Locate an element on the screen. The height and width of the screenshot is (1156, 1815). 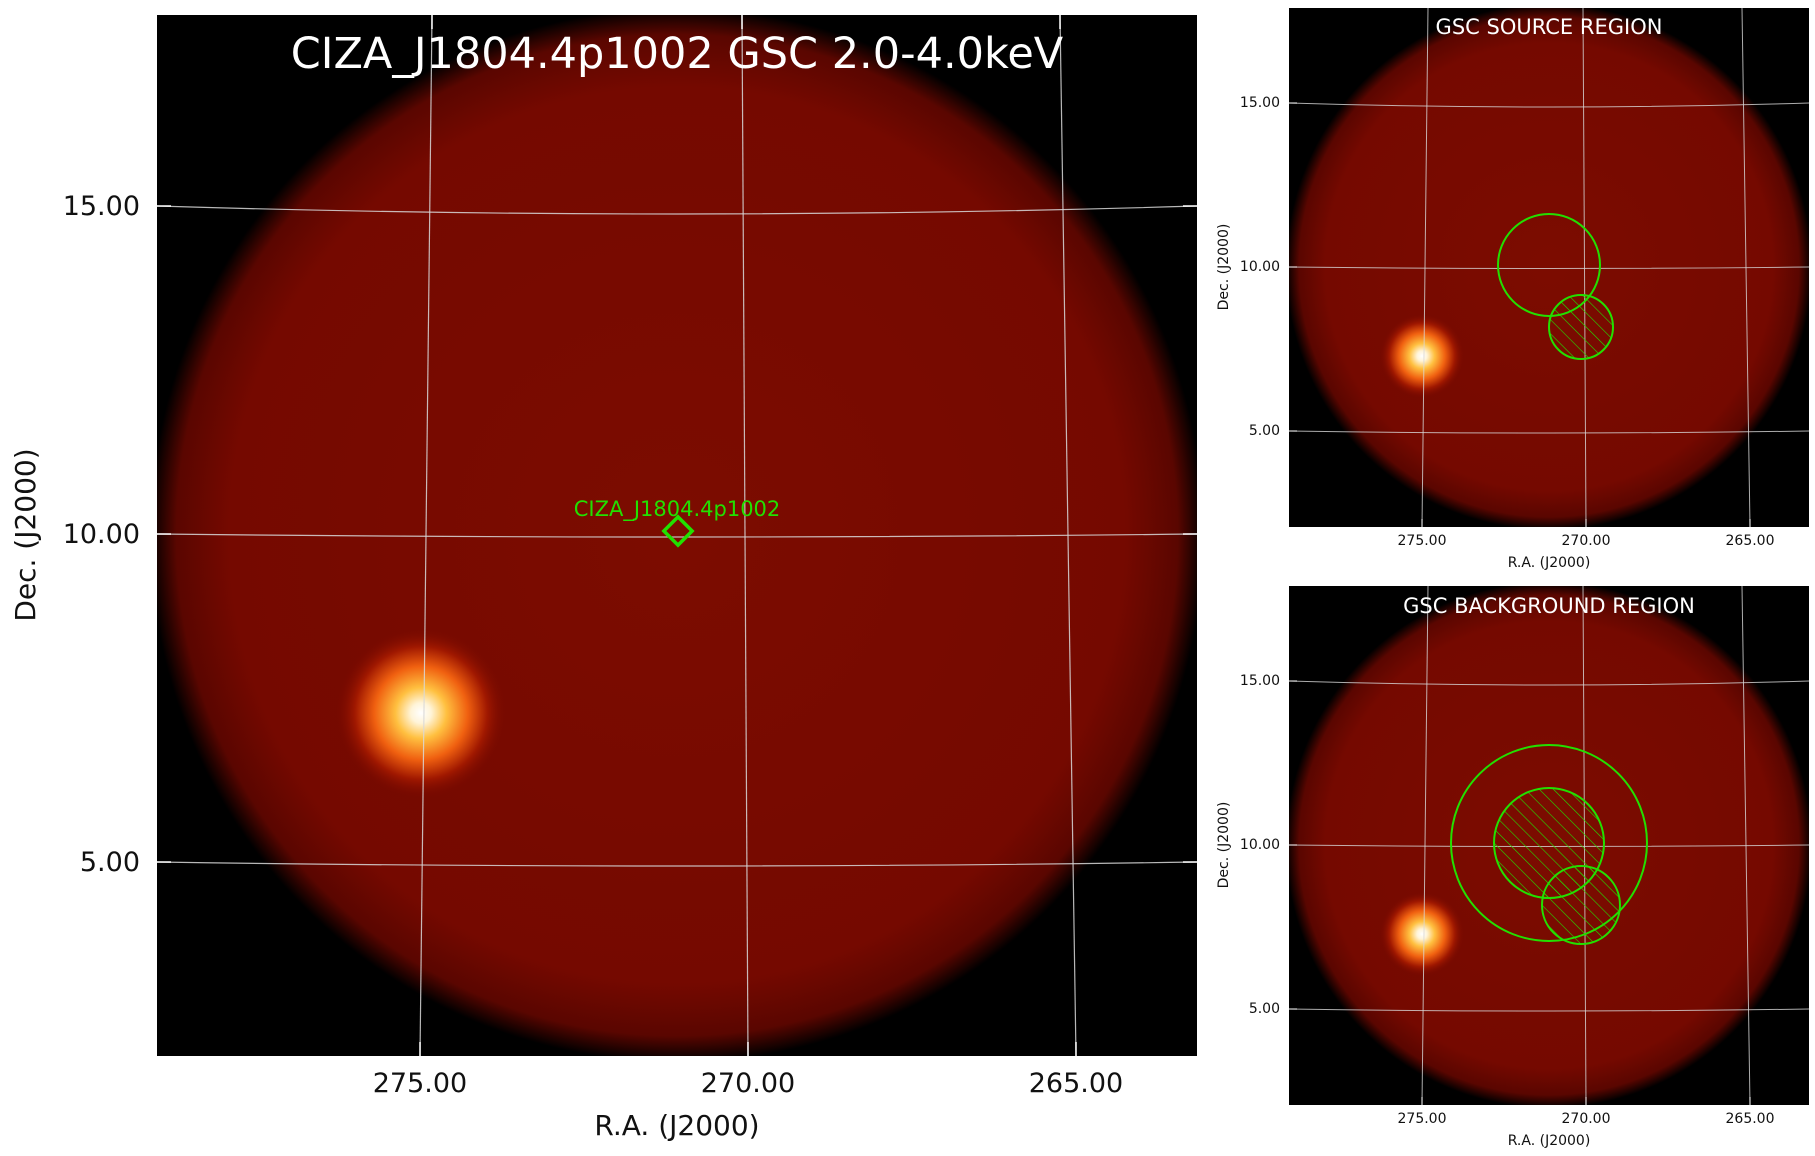
main-ytick-label: 5.00 is located at coordinates (110, 862).